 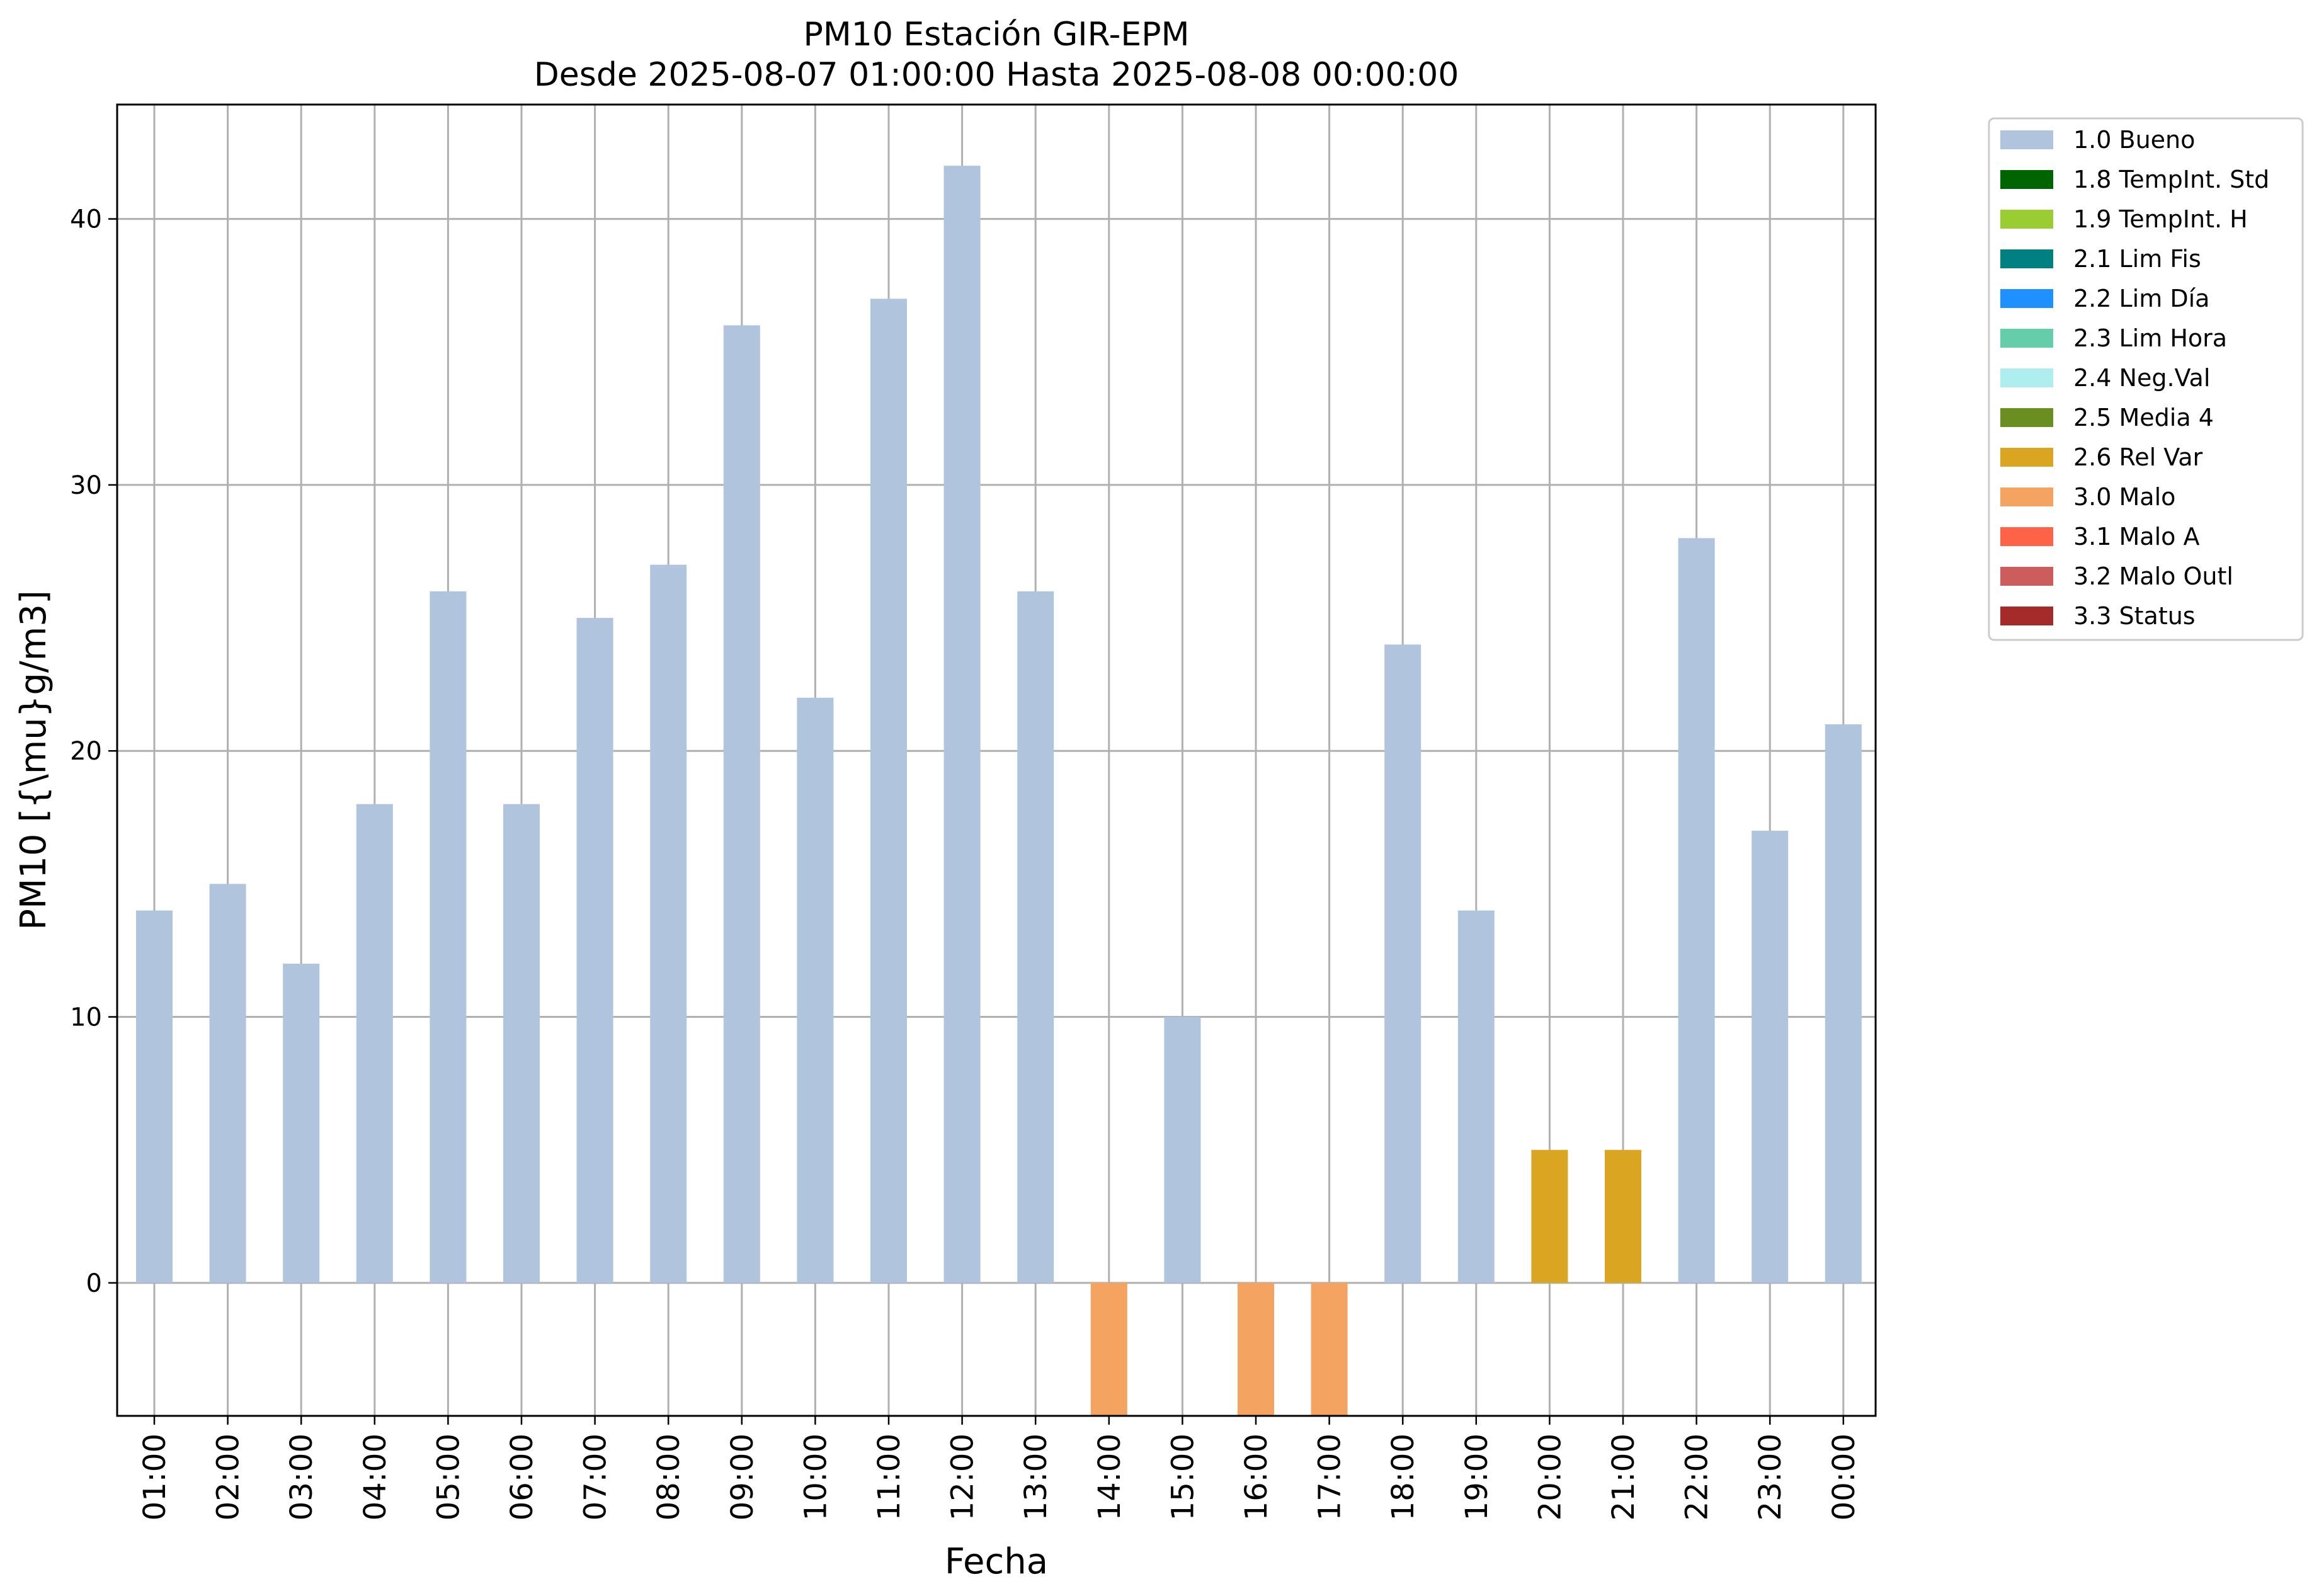 I want to click on x-tick-label: 03:00, so click(x=301, y=1477).